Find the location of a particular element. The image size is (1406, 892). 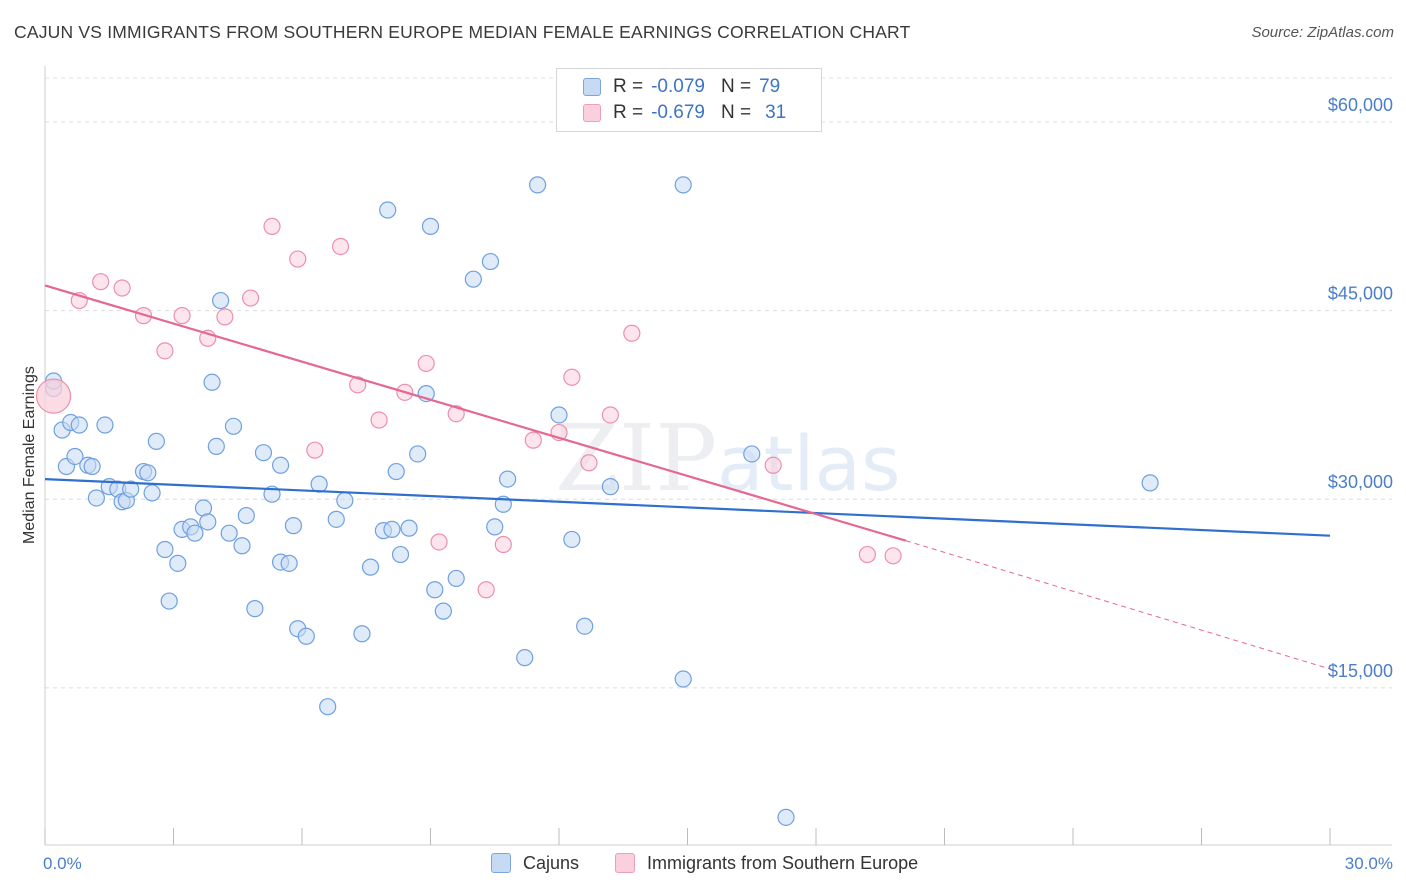

watermark-zip: ZIP is located at coordinates (636, 458).